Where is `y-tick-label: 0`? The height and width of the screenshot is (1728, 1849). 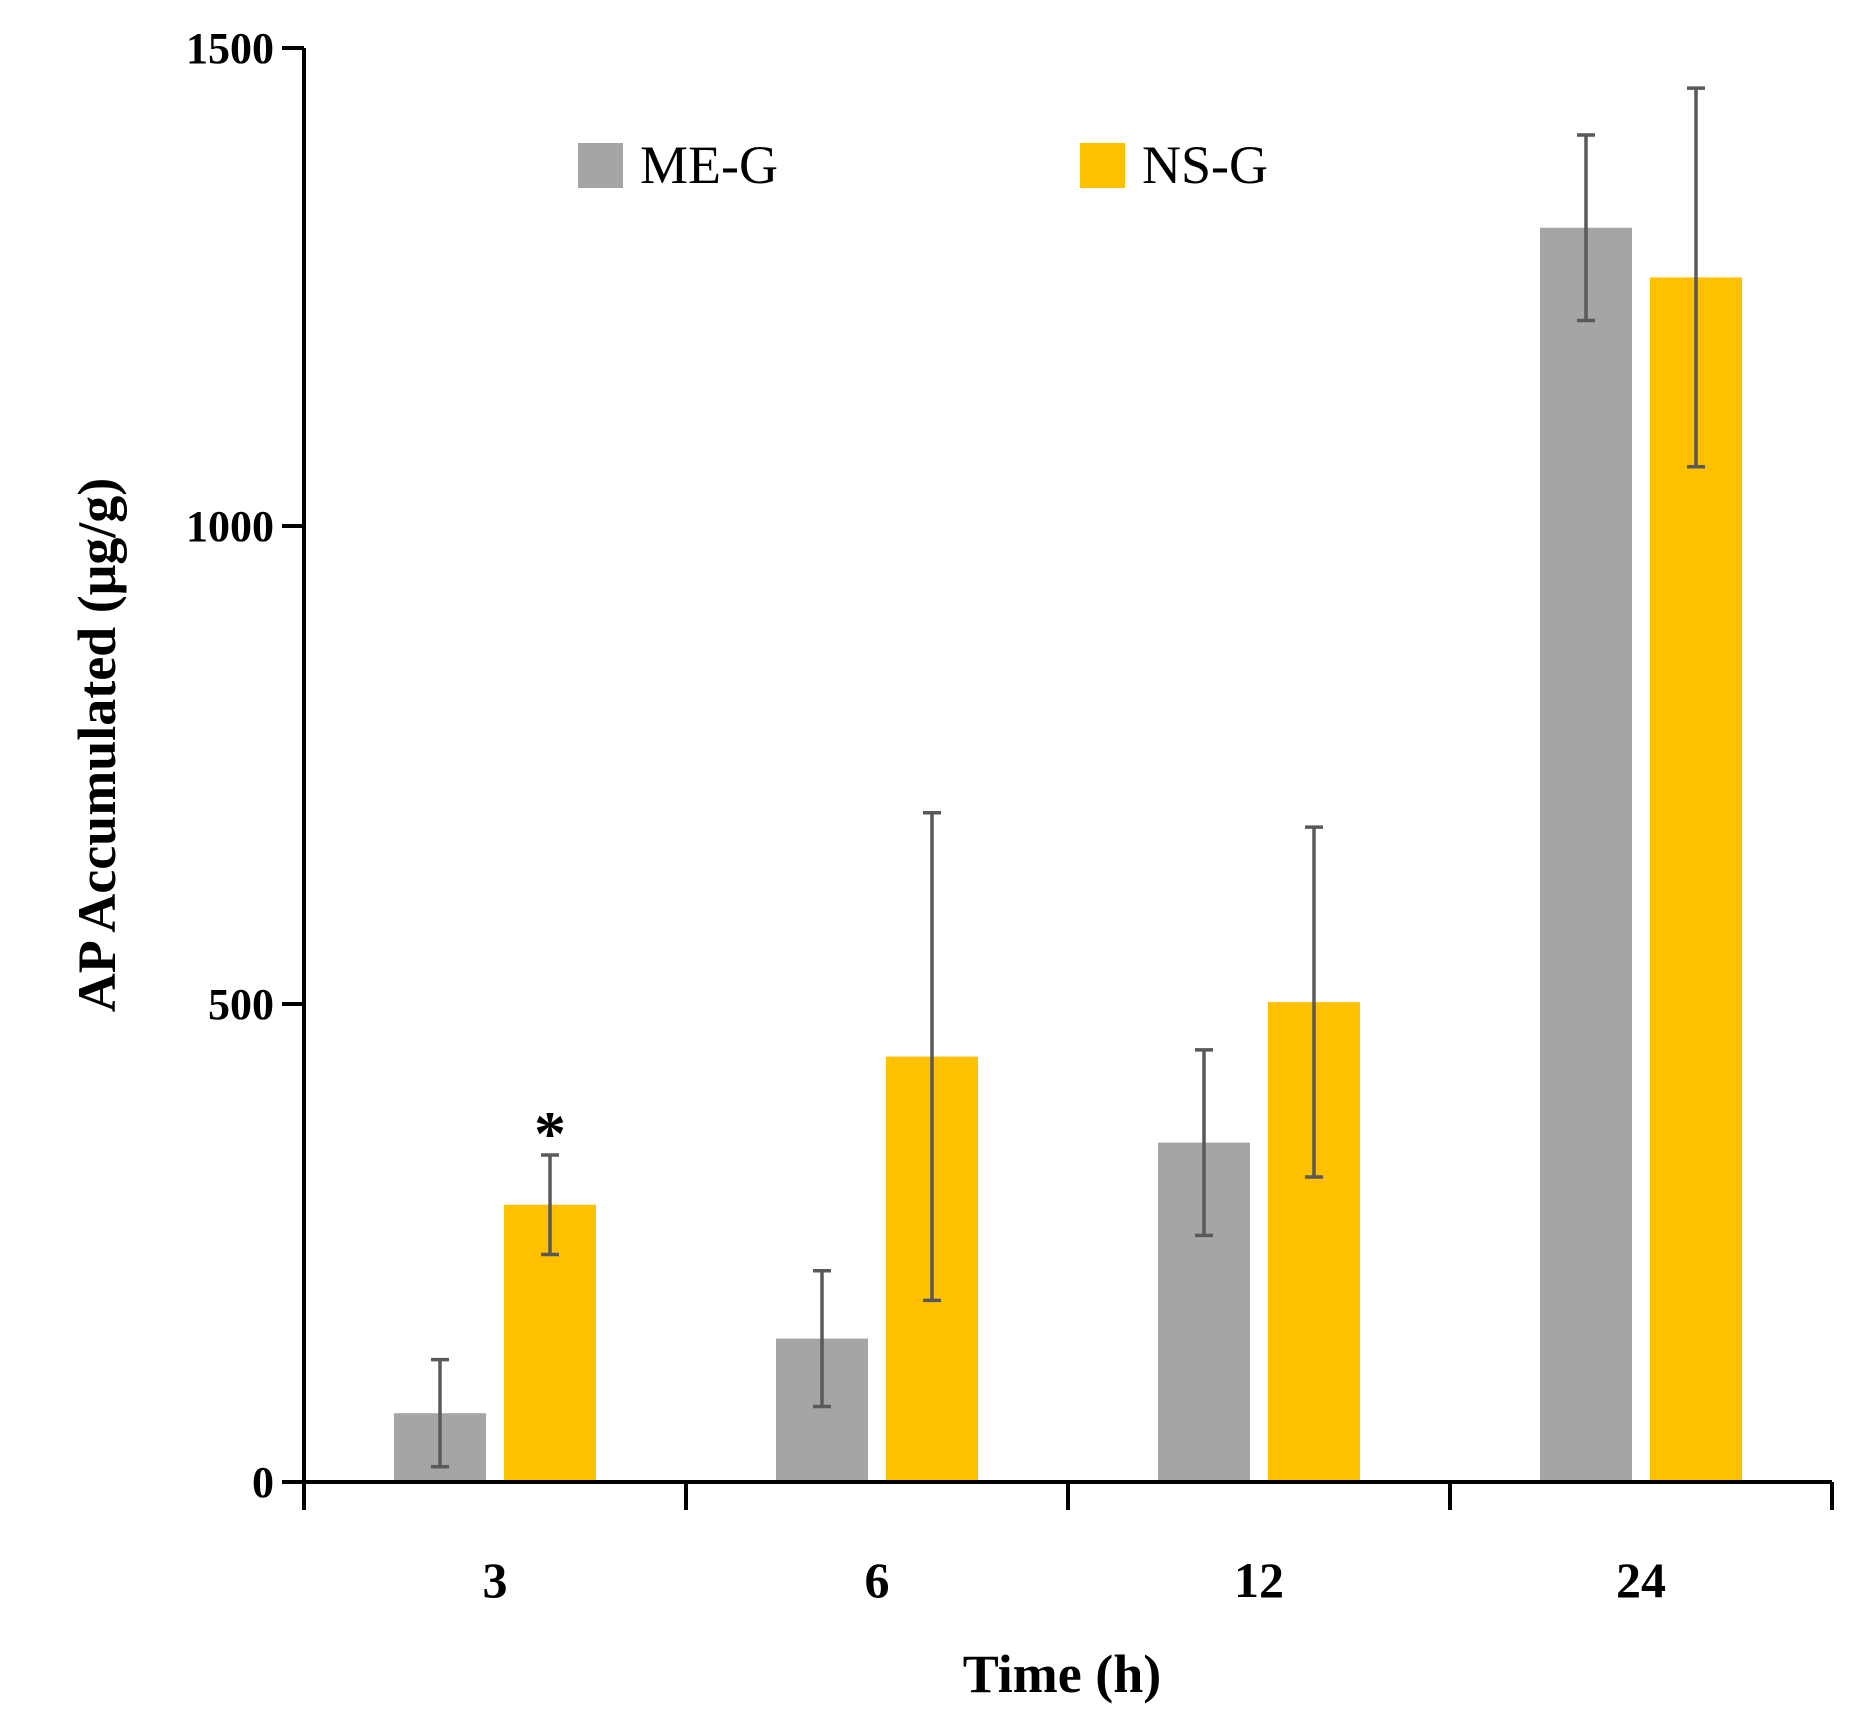 y-tick-label: 0 is located at coordinates (263, 1482).